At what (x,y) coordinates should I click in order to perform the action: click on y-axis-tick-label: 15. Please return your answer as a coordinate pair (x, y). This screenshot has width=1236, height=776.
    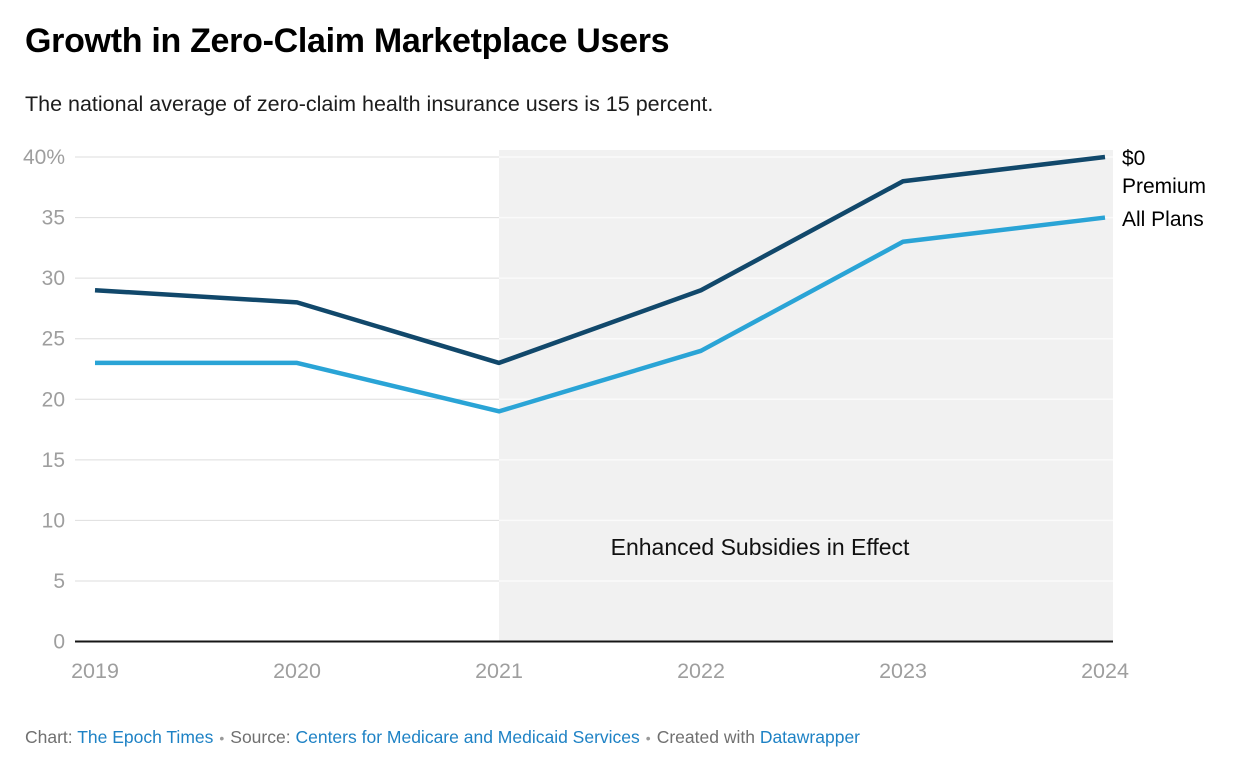
    Looking at the image, I should click on (53, 460).